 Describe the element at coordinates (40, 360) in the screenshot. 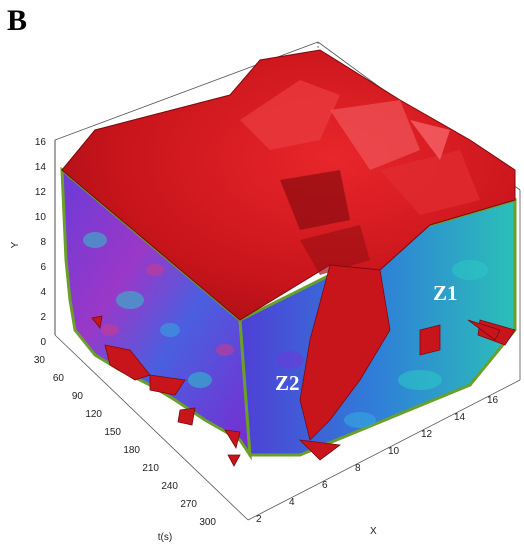

I see `t-tick: 30` at that location.